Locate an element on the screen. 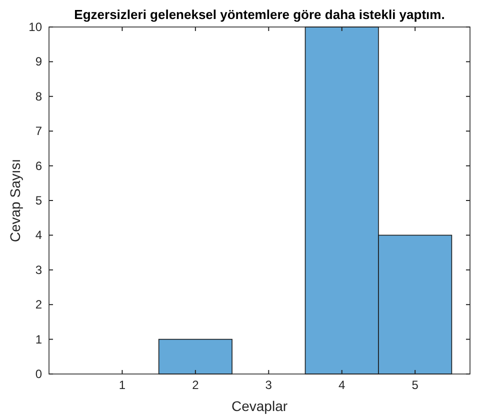  x-tick-label: 3 is located at coordinates (268, 385).